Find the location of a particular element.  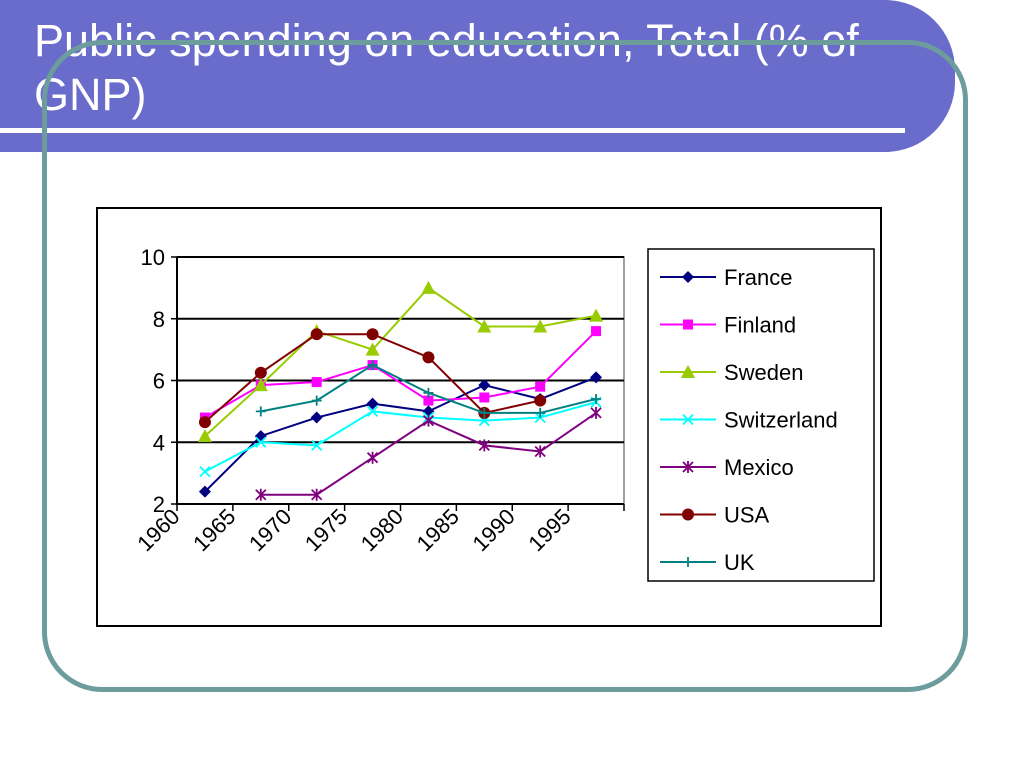

legend-marker-switzerland is located at coordinates (688, 419).